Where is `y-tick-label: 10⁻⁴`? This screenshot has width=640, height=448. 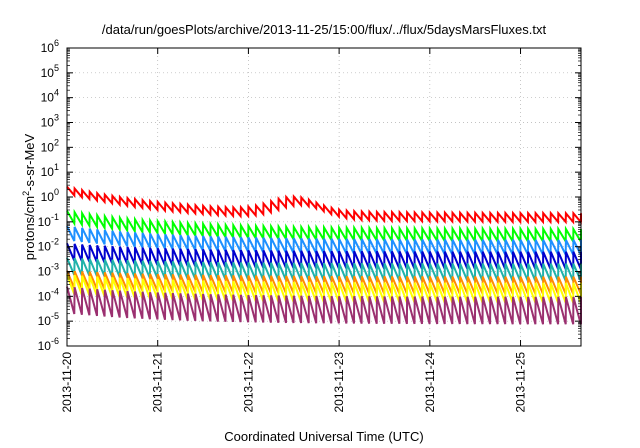 y-tick-label: 10⁻⁴ is located at coordinates (48, 294).